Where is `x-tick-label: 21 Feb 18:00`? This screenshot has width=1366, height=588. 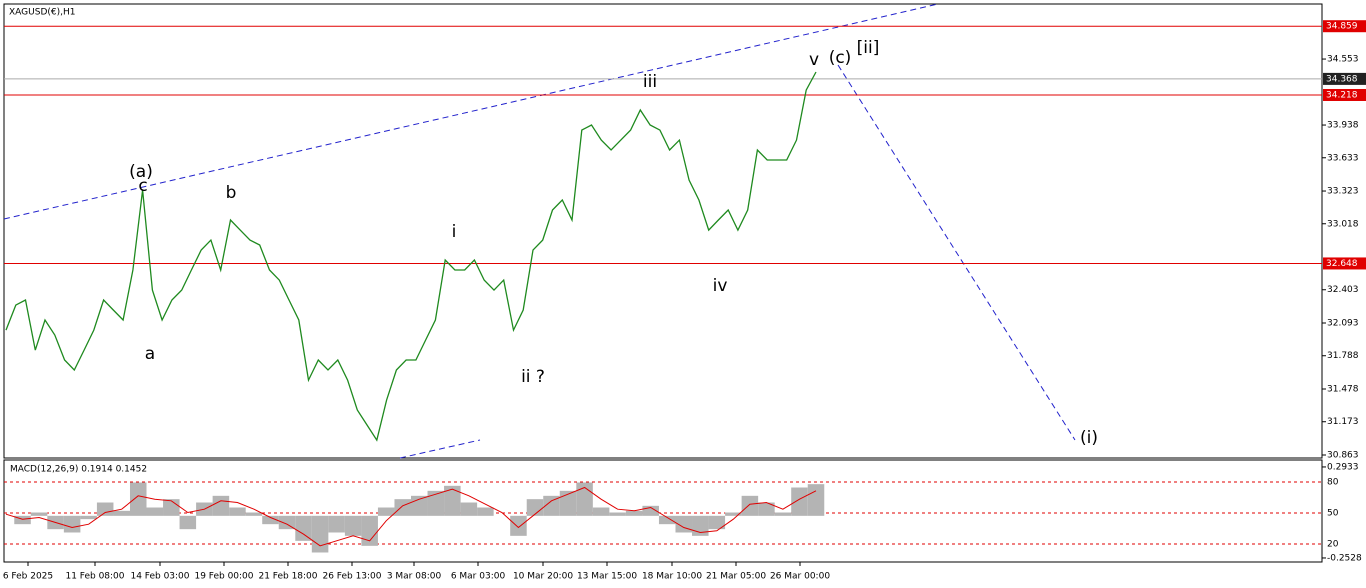
x-tick-label: 21 Feb 18:00 is located at coordinates (287, 577).